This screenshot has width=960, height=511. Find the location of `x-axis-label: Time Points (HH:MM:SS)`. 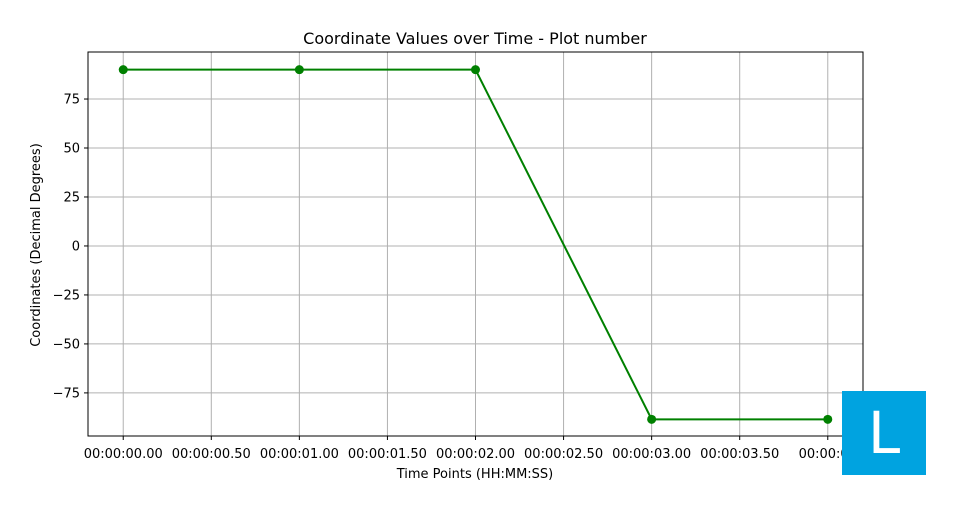

x-axis-label: Time Points (HH:MM:SS) is located at coordinates (475, 474).